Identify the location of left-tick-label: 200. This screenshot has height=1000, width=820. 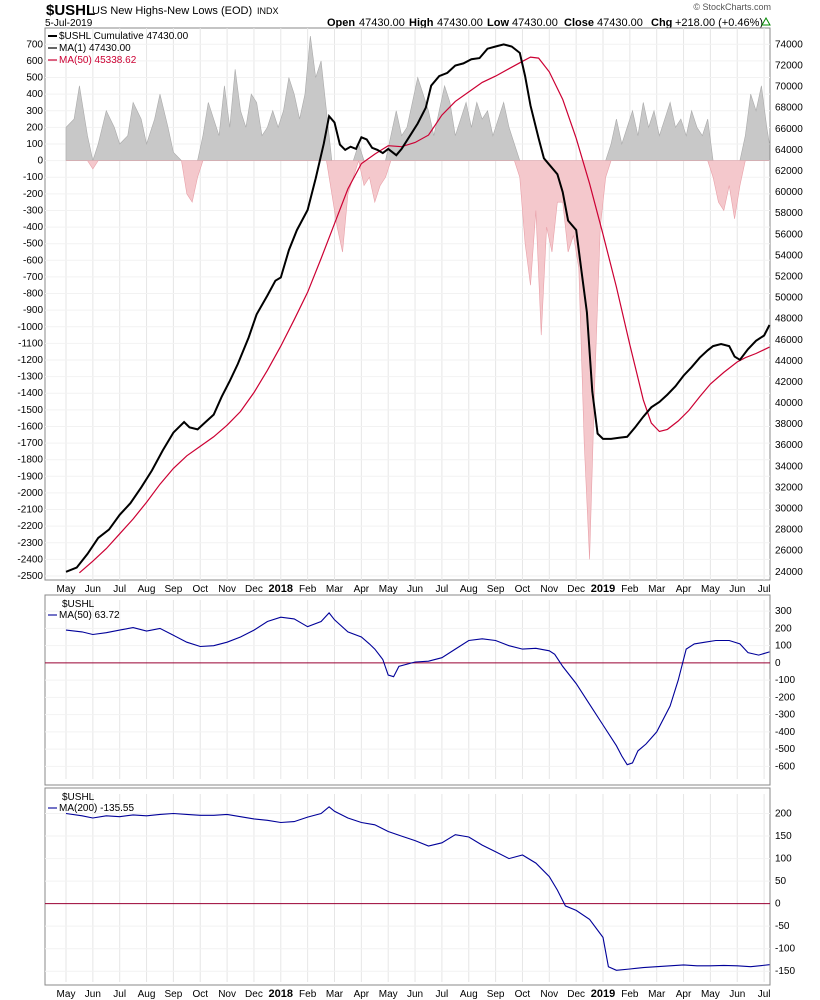
(34, 127).